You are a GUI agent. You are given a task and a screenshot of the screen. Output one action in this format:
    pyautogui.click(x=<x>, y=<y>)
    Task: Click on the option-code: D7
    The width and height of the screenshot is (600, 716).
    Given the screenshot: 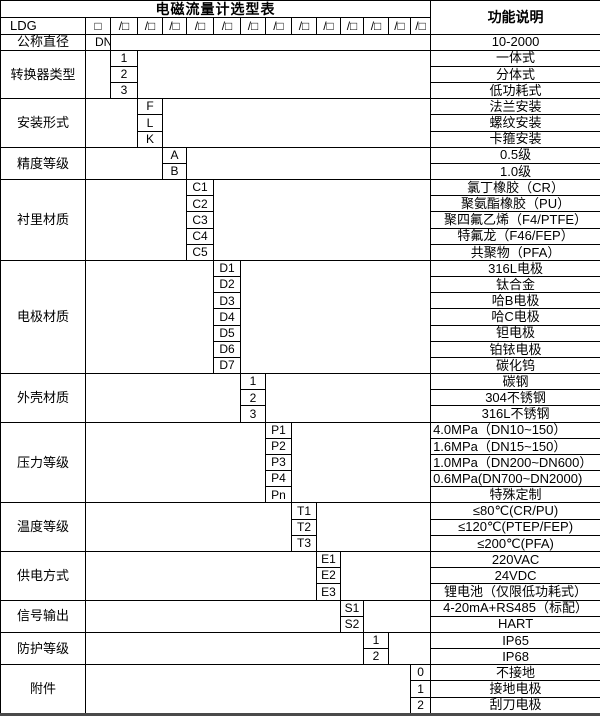 What is the action you would take?
    pyautogui.click(x=227, y=365)
    